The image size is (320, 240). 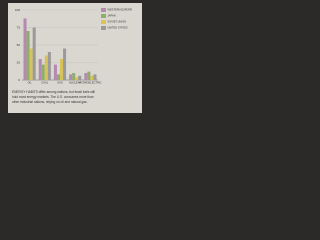 What do you see at coordinates (118, 28) in the screenshot?
I see `legend-label: UNITED STATES` at bounding box center [118, 28].